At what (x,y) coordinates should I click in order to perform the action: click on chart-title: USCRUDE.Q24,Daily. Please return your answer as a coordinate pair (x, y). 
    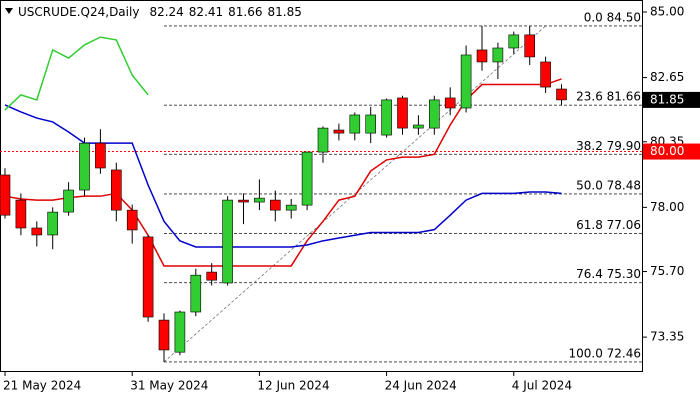
    Looking at the image, I should click on (78, 12).